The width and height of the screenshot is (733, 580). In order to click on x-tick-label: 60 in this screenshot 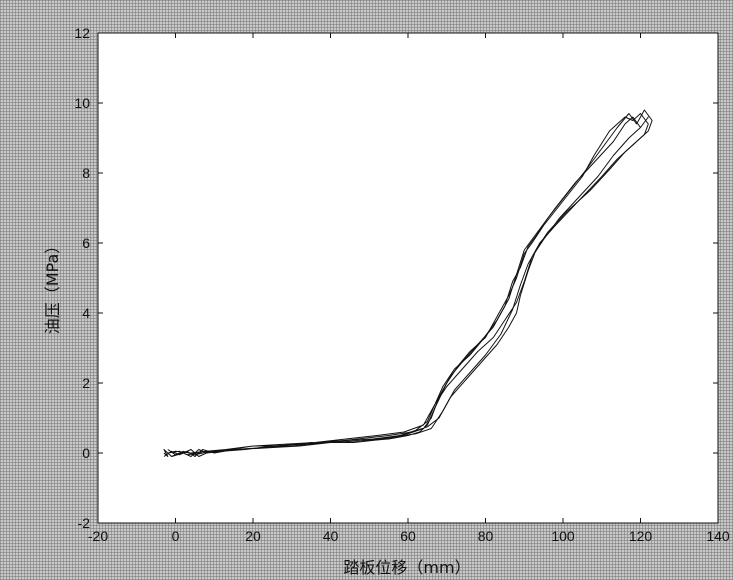, I will do `click(408, 536)`.